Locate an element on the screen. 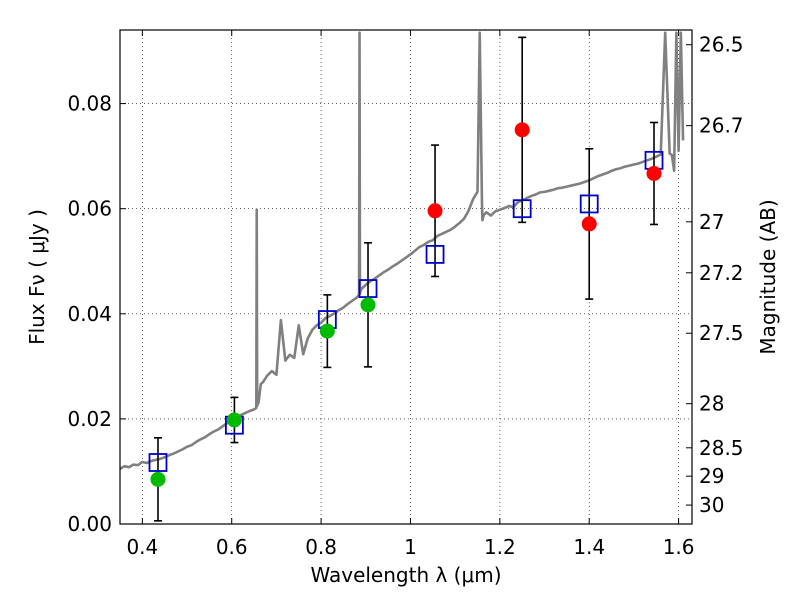 The width and height of the screenshot is (800, 600). right-tick-label: 27.2 is located at coordinates (721, 273).